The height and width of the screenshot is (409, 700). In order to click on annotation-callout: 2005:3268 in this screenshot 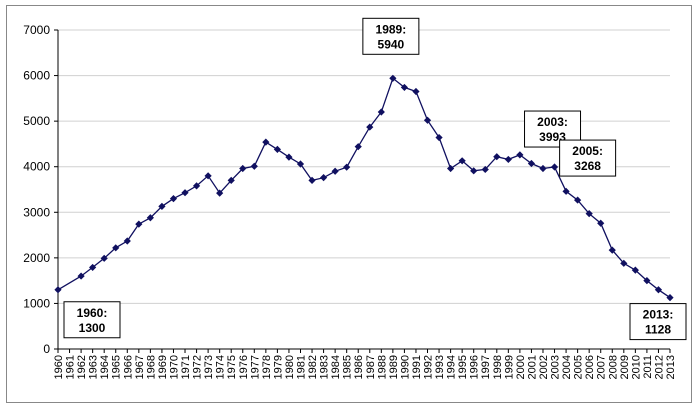, I will do `click(588, 158)`.